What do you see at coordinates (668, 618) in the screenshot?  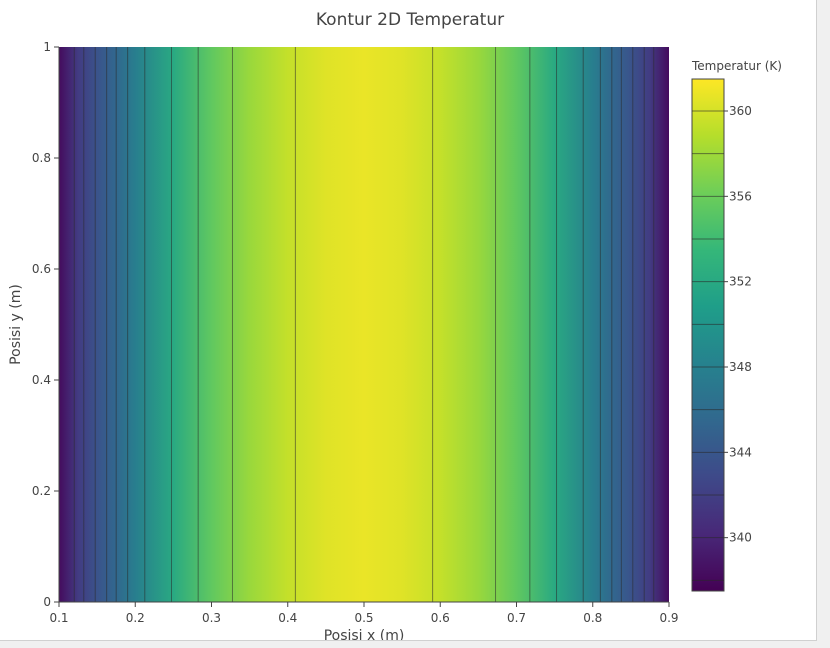 I see `x-tick-label: 0.9` at bounding box center [668, 618].